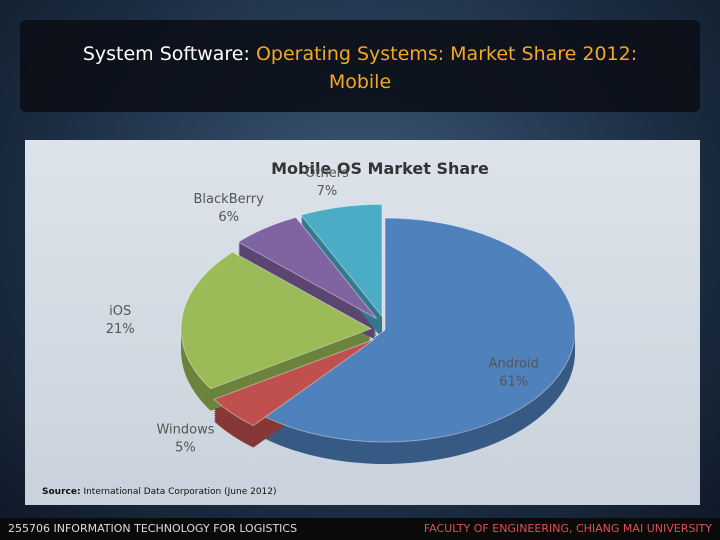 This screenshot has width=720, height=540. What do you see at coordinates (169, 54) in the screenshot?
I see `title-part: System Software:` at bounding box center [169, 54].